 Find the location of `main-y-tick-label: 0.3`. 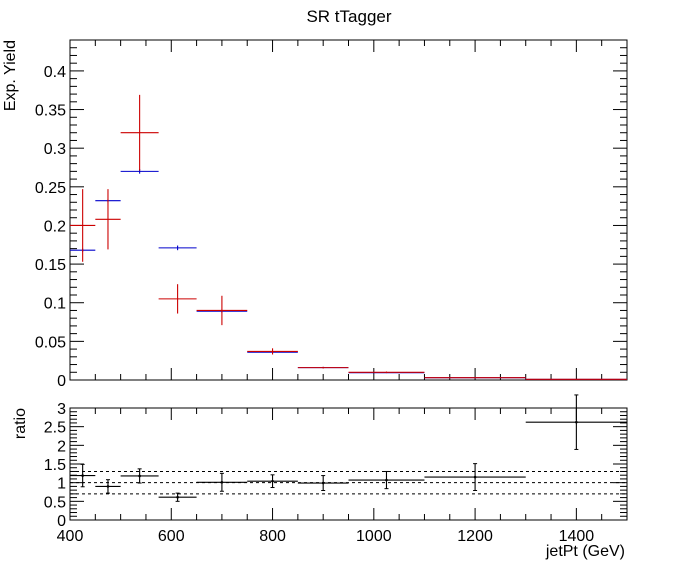

main-y-tick-label: 0.3 is located at coordinates (55, 149).